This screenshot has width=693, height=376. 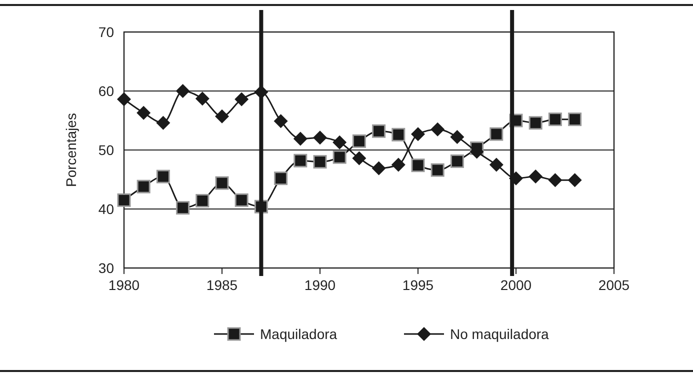 I want to click on x-tick-label: 1990, so click(x=320, y=285).